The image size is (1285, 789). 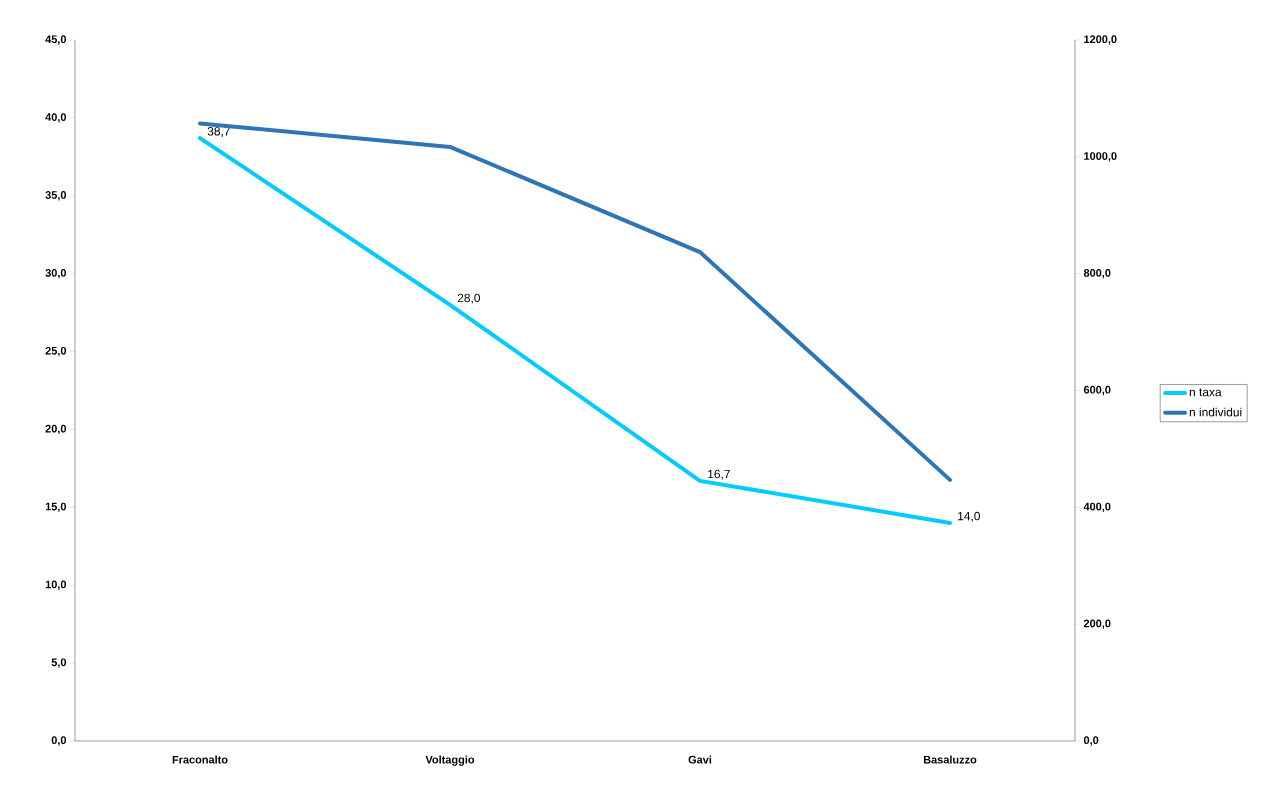 I want to click on y-tick-label: 15,0, so click(x=56, y=507).